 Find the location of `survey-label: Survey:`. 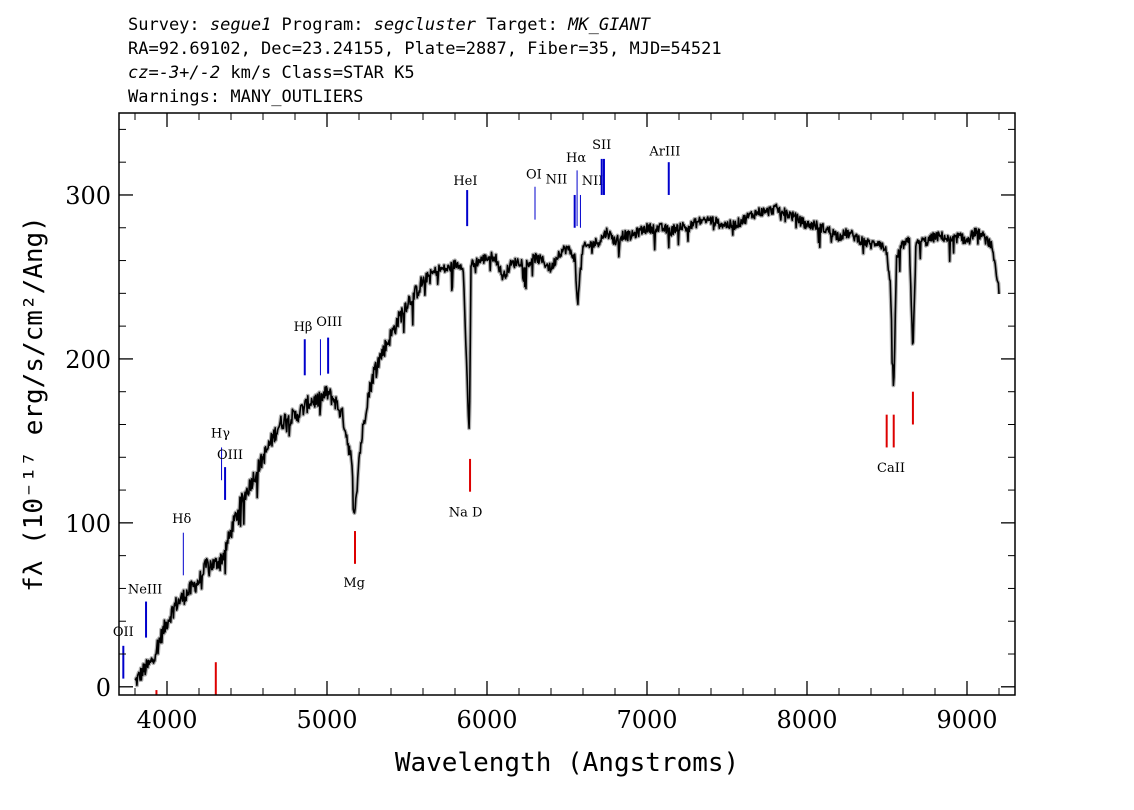

survey-label: Survey: is located at coordinates (169, 25).